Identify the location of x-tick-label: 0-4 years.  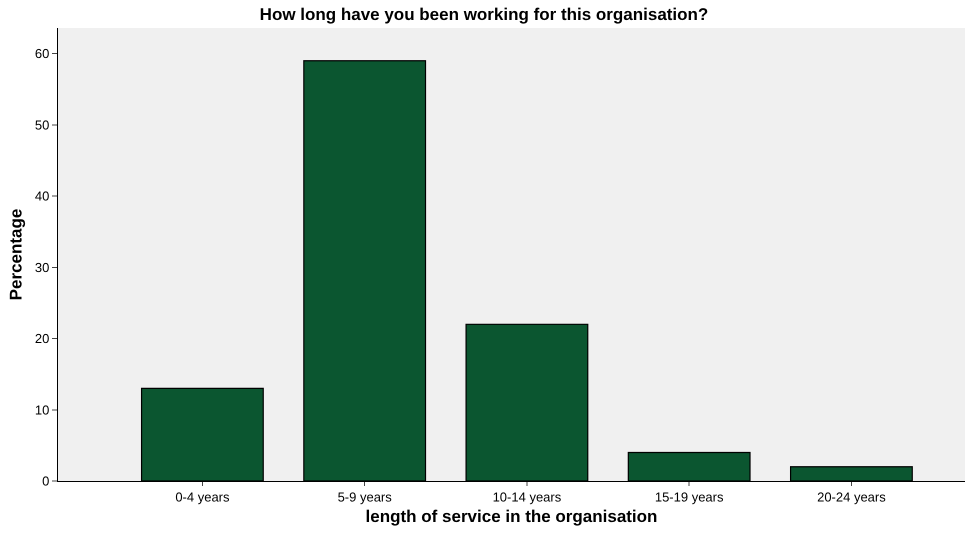
(202, 497).